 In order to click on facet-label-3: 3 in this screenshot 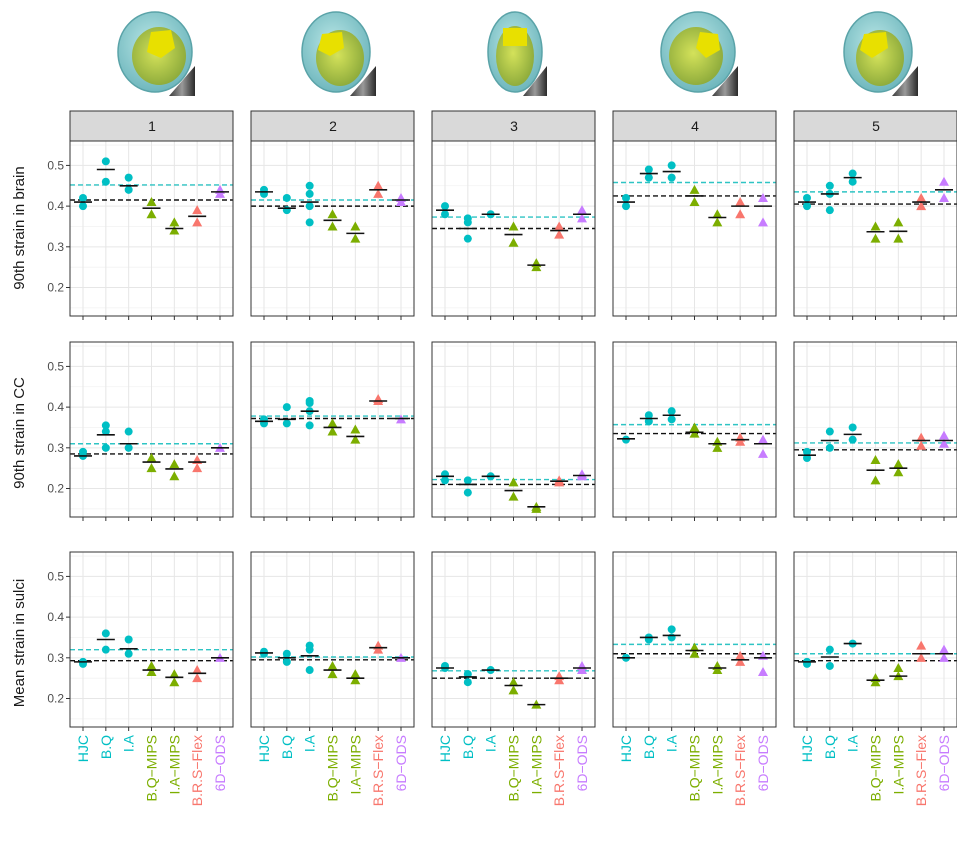, I will do `click(514, 126)`.